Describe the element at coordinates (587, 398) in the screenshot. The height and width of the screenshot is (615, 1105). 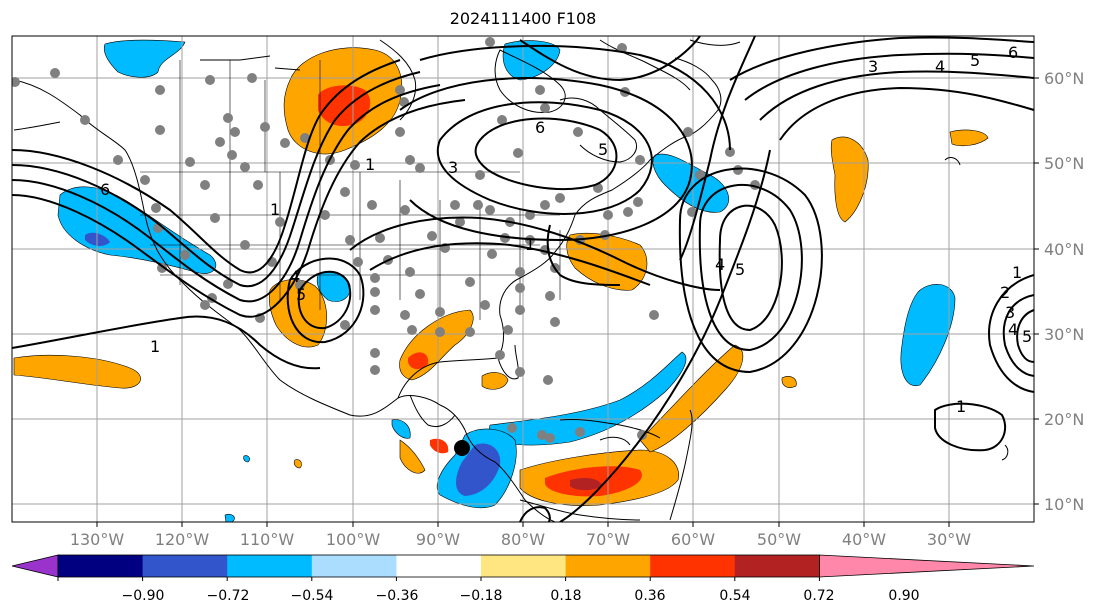
I see `negative-anomaly-caribbean` at that location.